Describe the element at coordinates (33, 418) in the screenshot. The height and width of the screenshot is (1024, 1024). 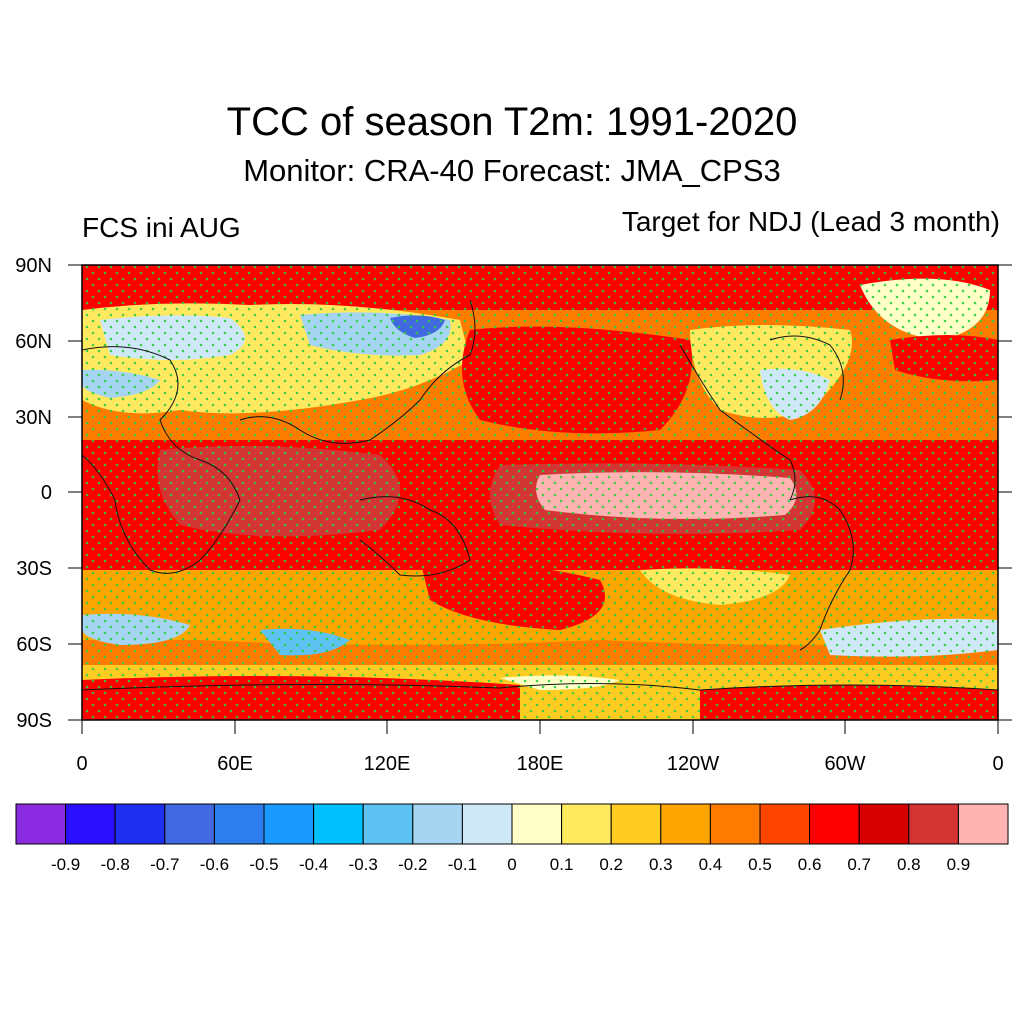
I see `lat-label: 30N` at that location.